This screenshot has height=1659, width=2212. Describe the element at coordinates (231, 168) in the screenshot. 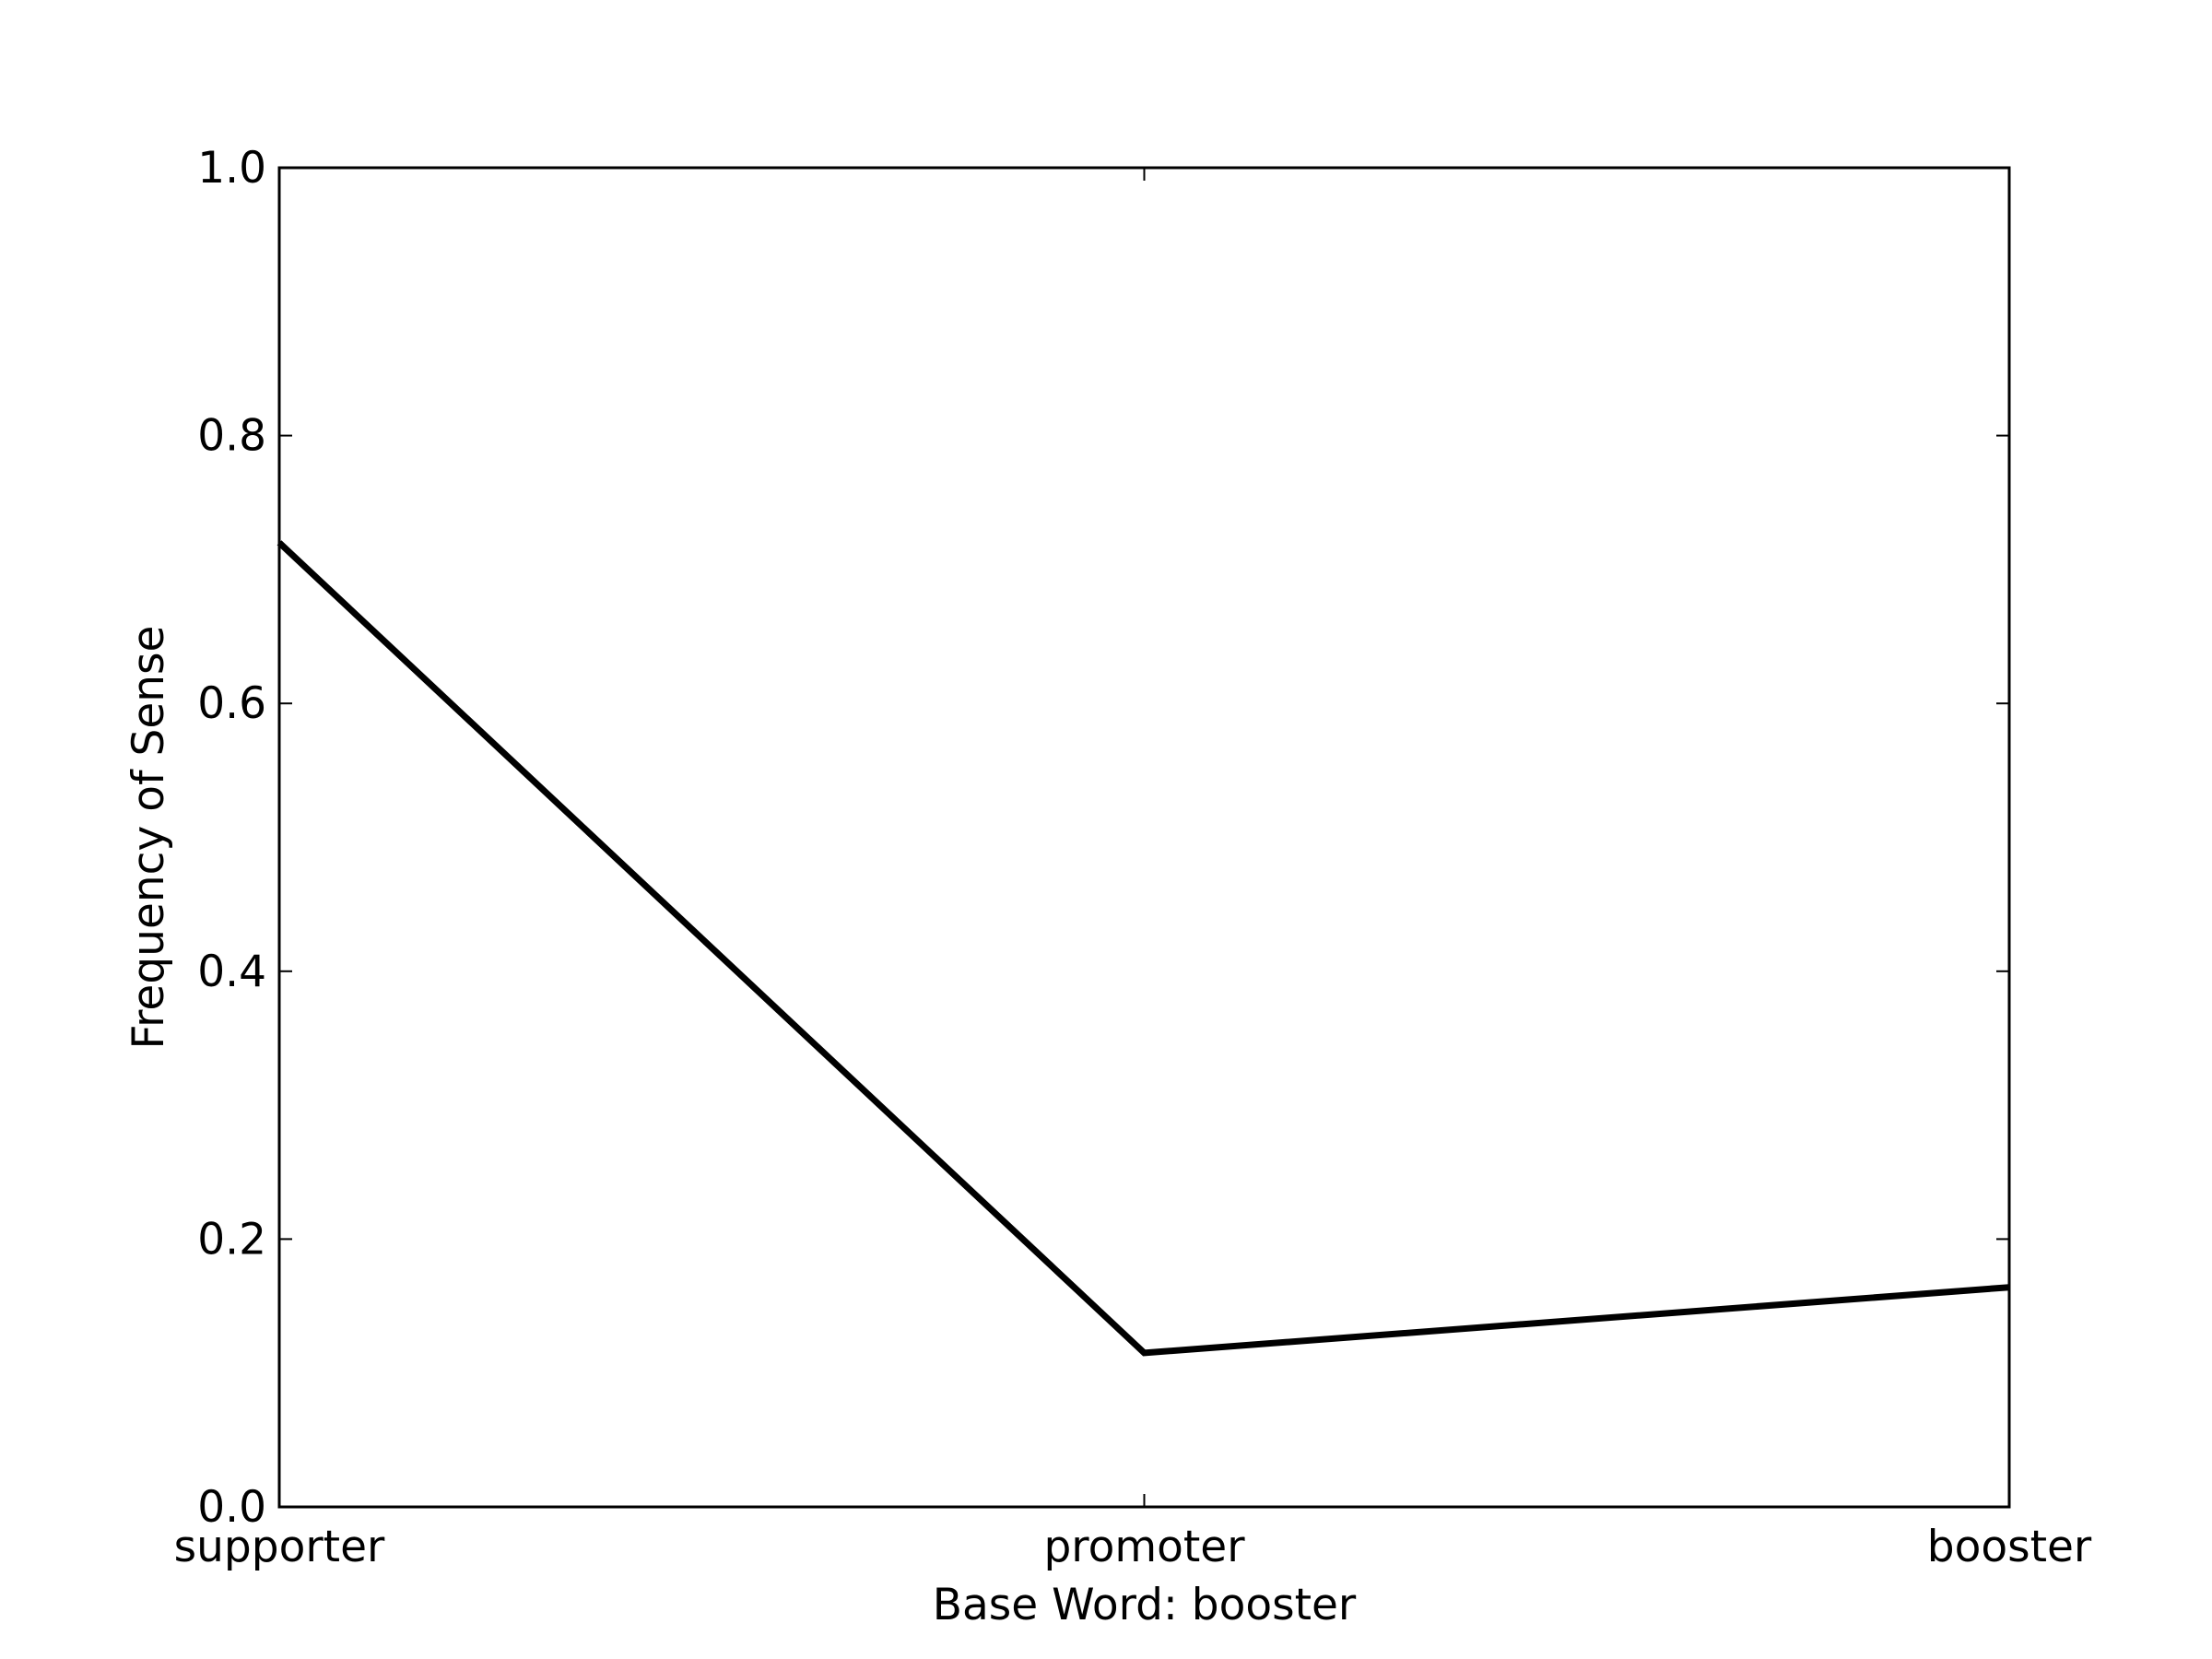

I see `y-tick-label: 1.0` at that location.